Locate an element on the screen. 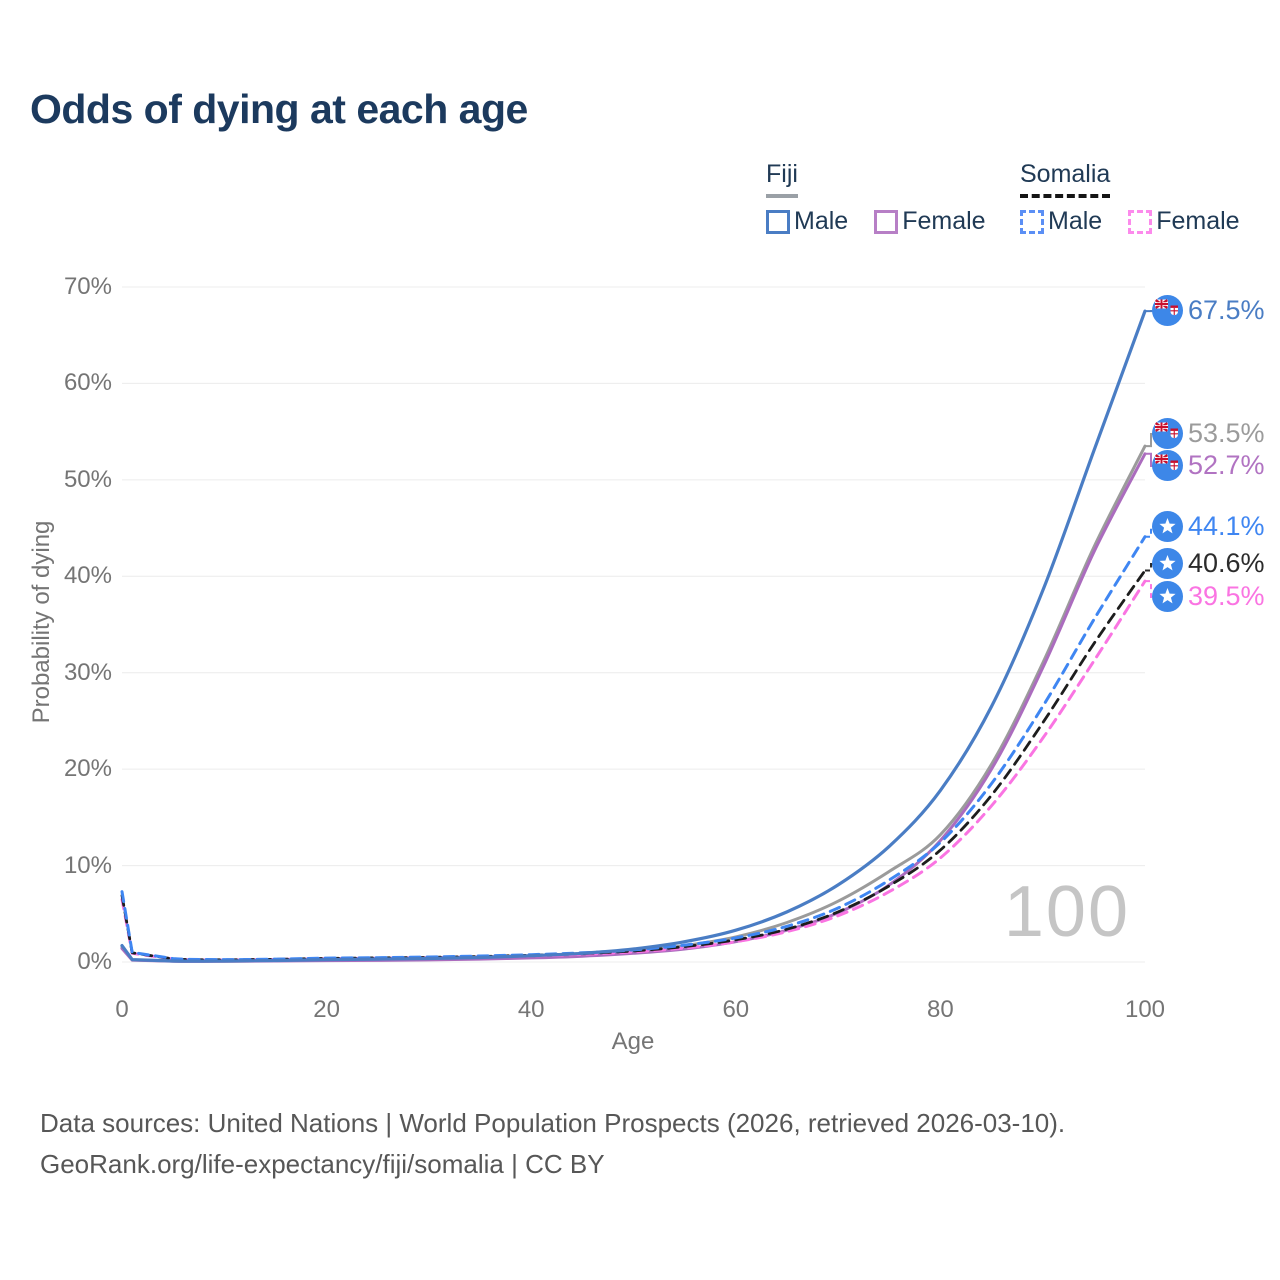 This screenshot has height=1280, width=1280. legend-item-fiji-male: Male is located at coordinates (807, 221).